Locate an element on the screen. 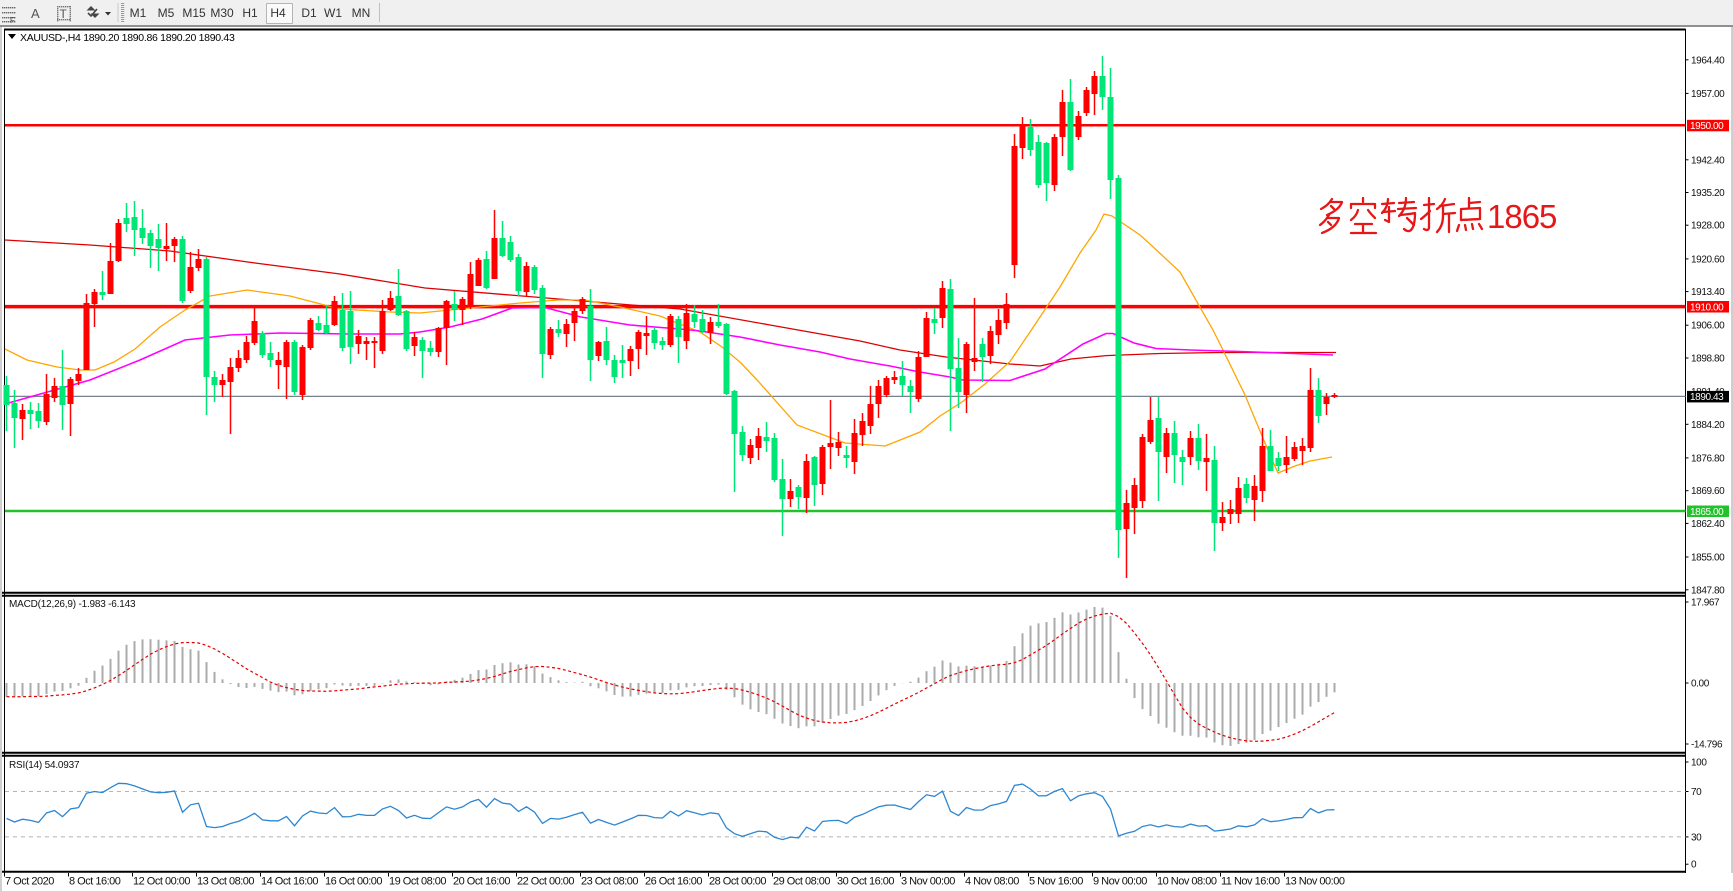  svg-text: 28 Oct 00:00 is located at coordinates (737, 882).